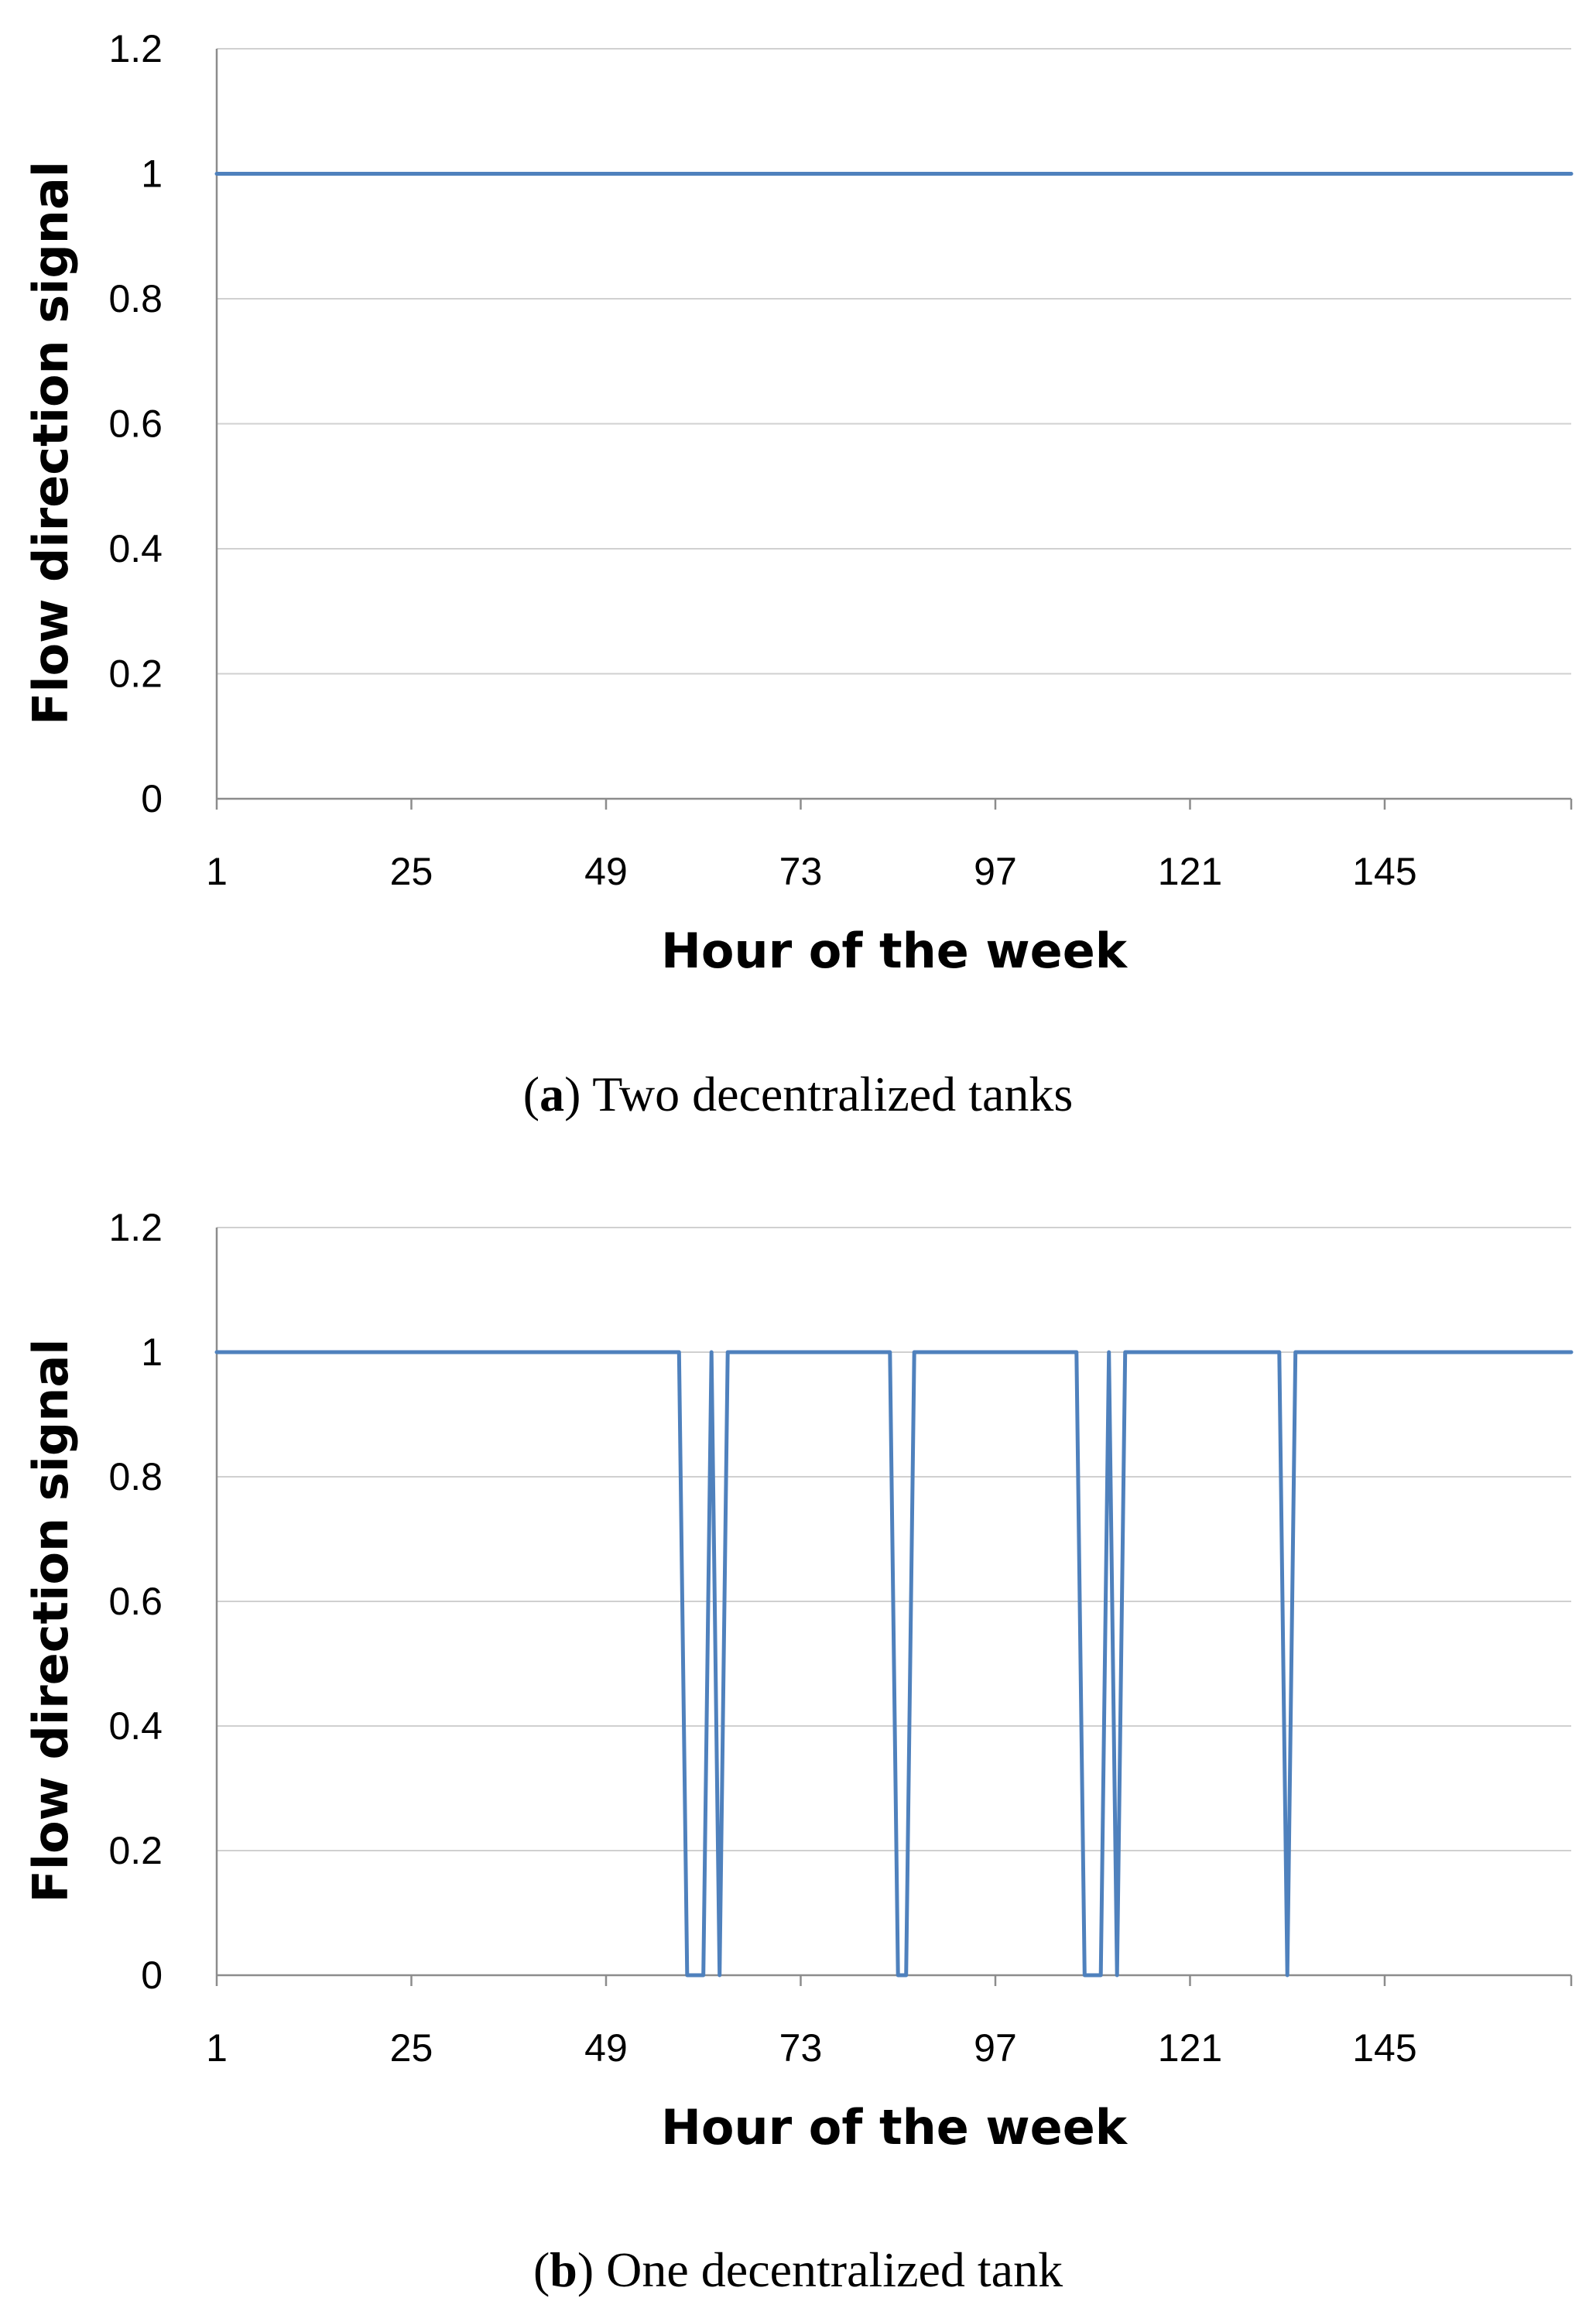 This screenshot has width=1596, height=2315. I want to click on caption-b: (b) One decentralized tank, so click(798, 2269).